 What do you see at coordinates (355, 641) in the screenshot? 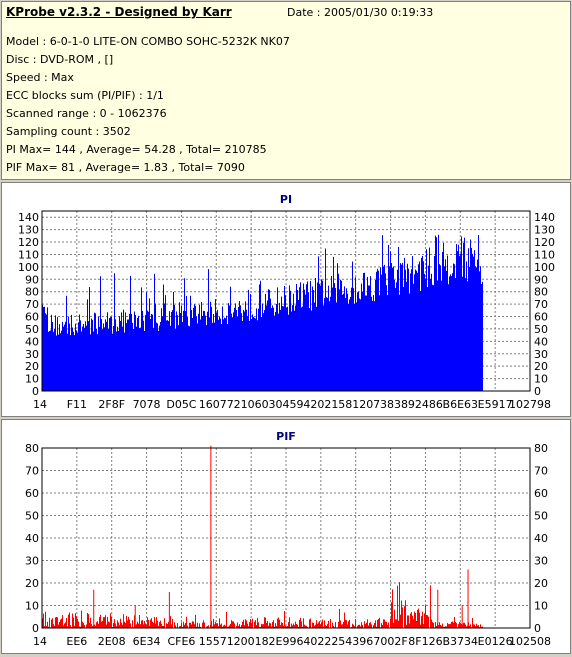
I see `pif-xtick-label: 54396` at bounding box center [355, 641].